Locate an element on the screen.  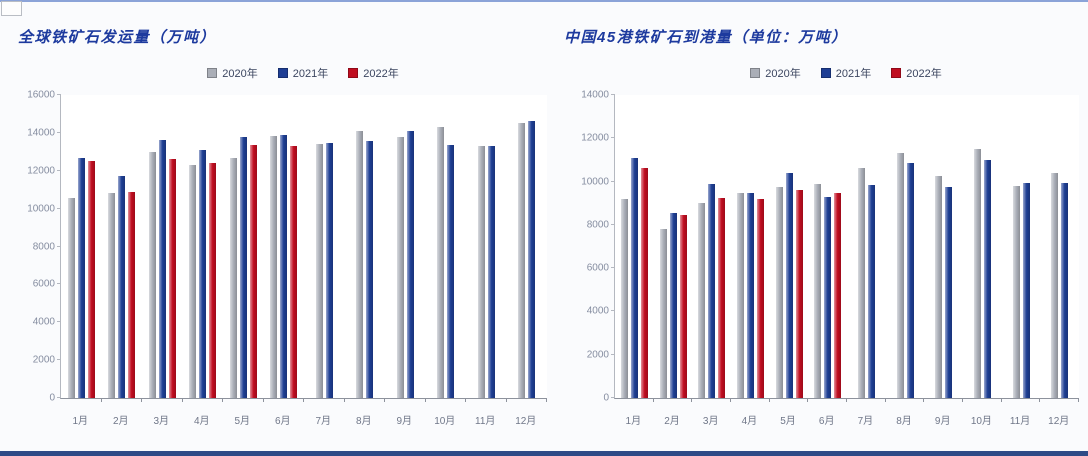
x-axis-tick-label: 4月 is located at coordinates (749, 421).